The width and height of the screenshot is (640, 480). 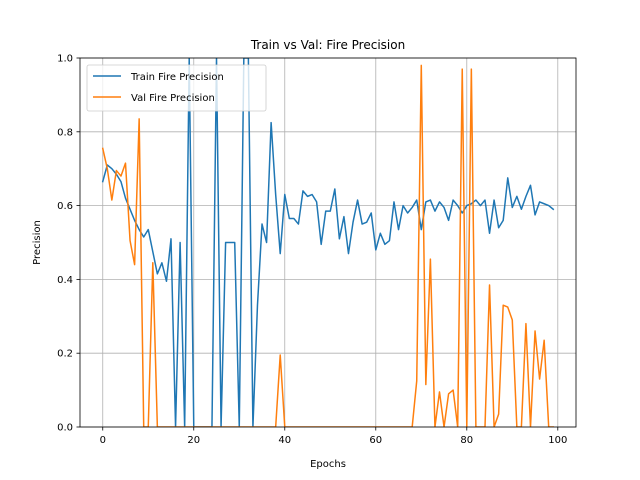 I want to click on x-tick-label: 80, so click(x=466, y=440).